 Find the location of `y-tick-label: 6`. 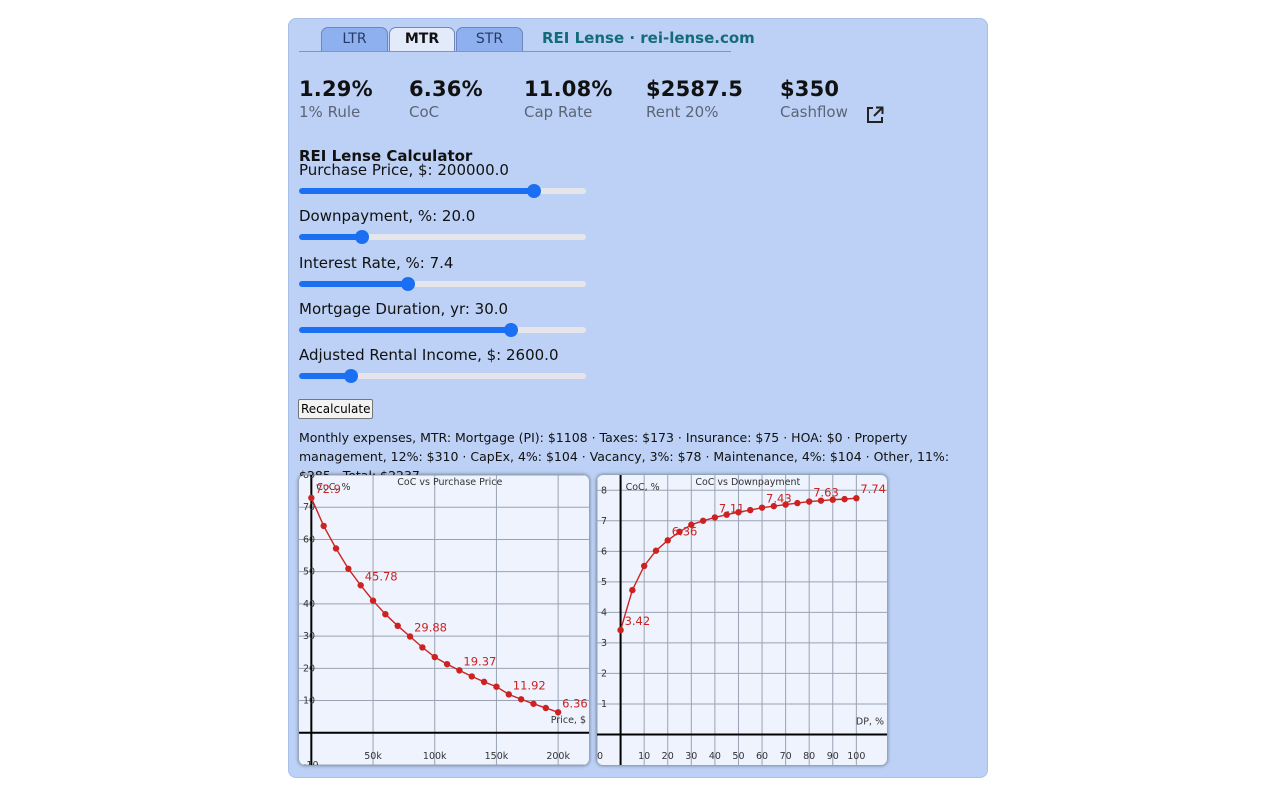

y-tick-label: 6 is located at coordinates (604, 551).